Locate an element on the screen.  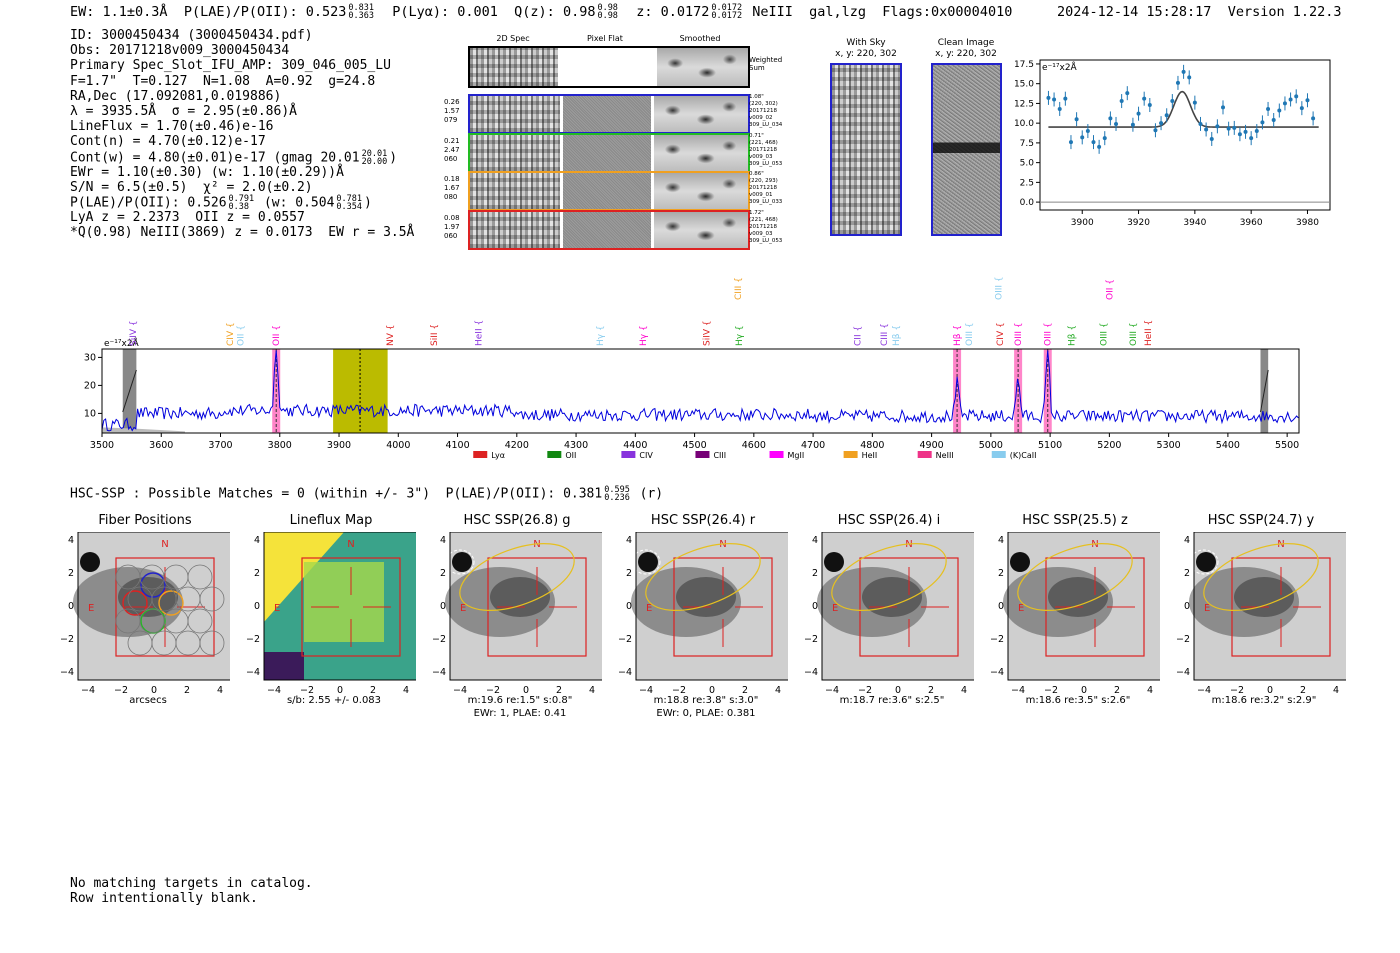
cutout-row-stats: 0.08 1.97 060 is located at coordinates (452, 226).